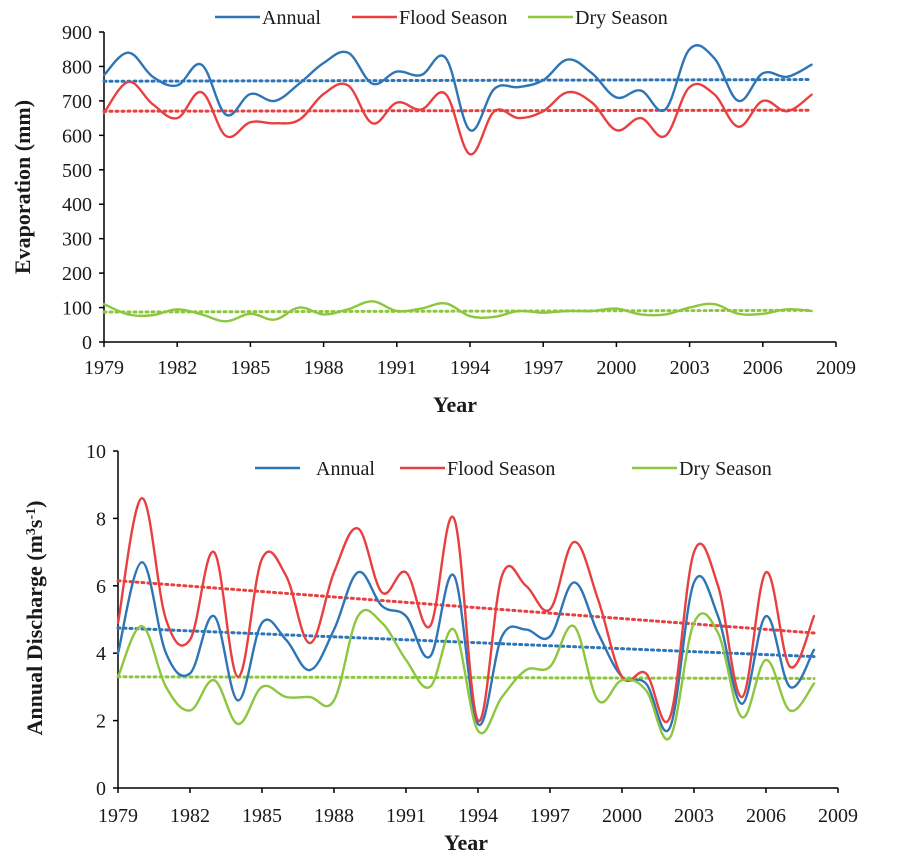 This screenshot has width=898, height=859. What do you see at coordinates (77, 171) in the screenshot?
I see `y-tick-label: 500` at bounding box center [77, 171].